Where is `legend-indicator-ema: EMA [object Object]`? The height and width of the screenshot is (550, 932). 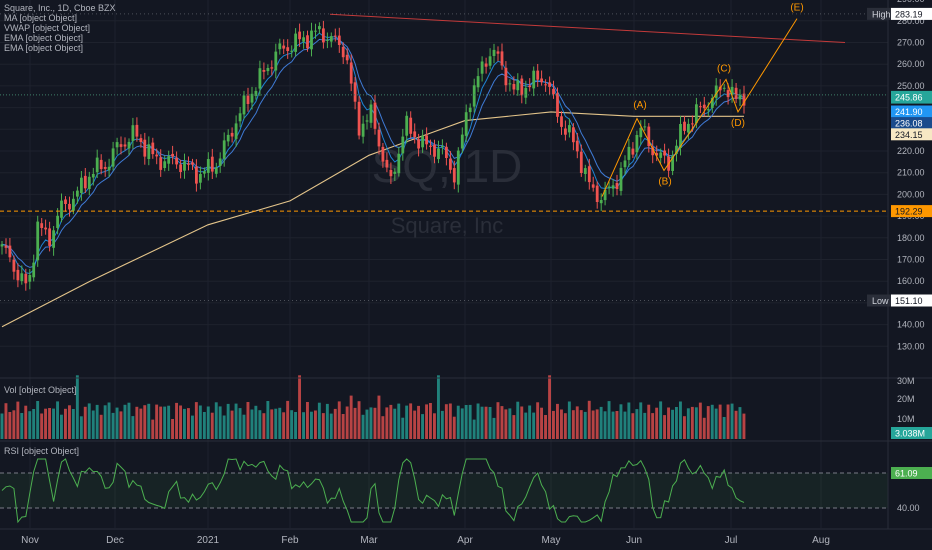 legend-indicator-ema: EMA [object Object] is located at coordinates (44, 38).